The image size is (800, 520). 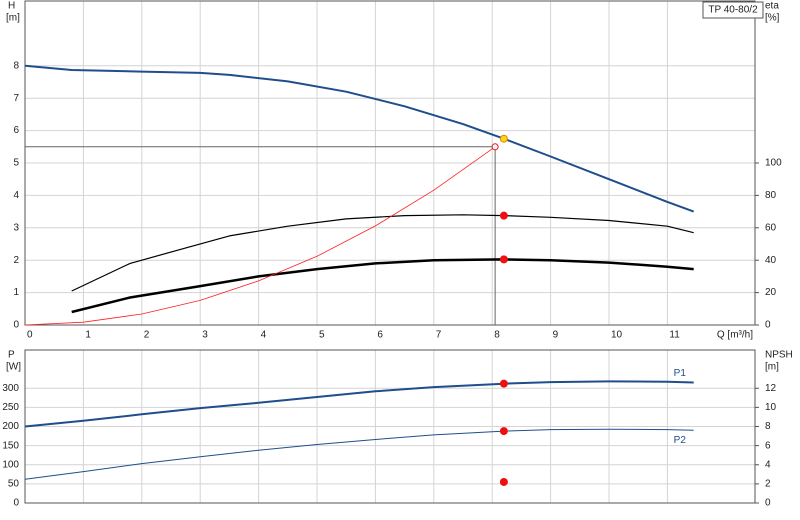 What do you see at coordinates (772, 367) in the screenshot?
I see `y2-axis-unit: [m]` at bounding box center [772, 367].